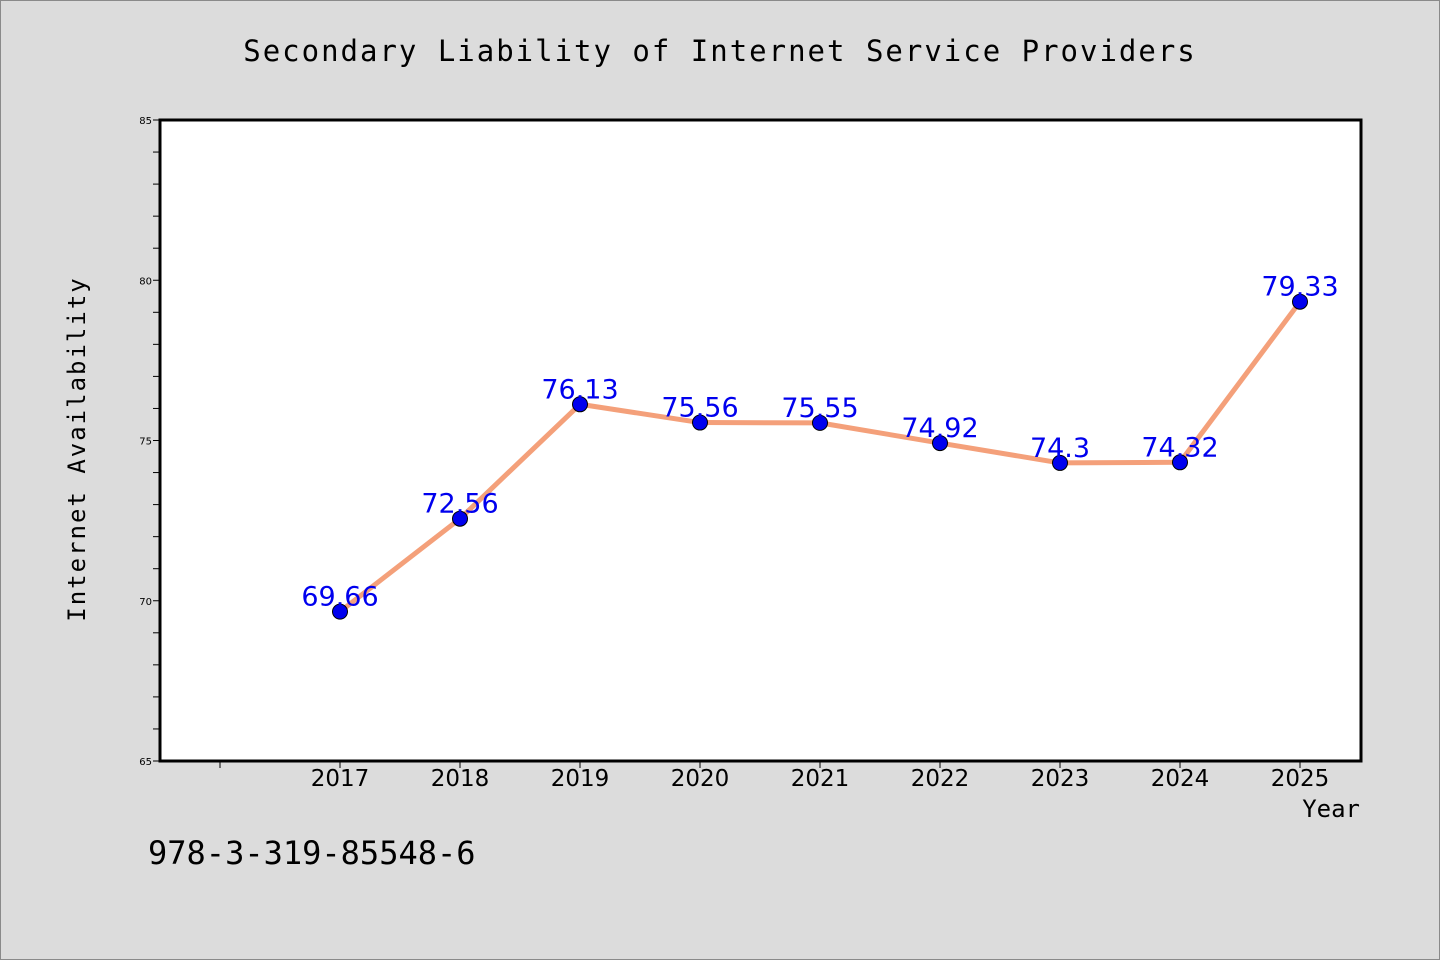 This screenshot has height=960, width=1440. Describe the element at coordinates (145, 602) in the screenshot. I see `y-tick-label: 70` at that location.